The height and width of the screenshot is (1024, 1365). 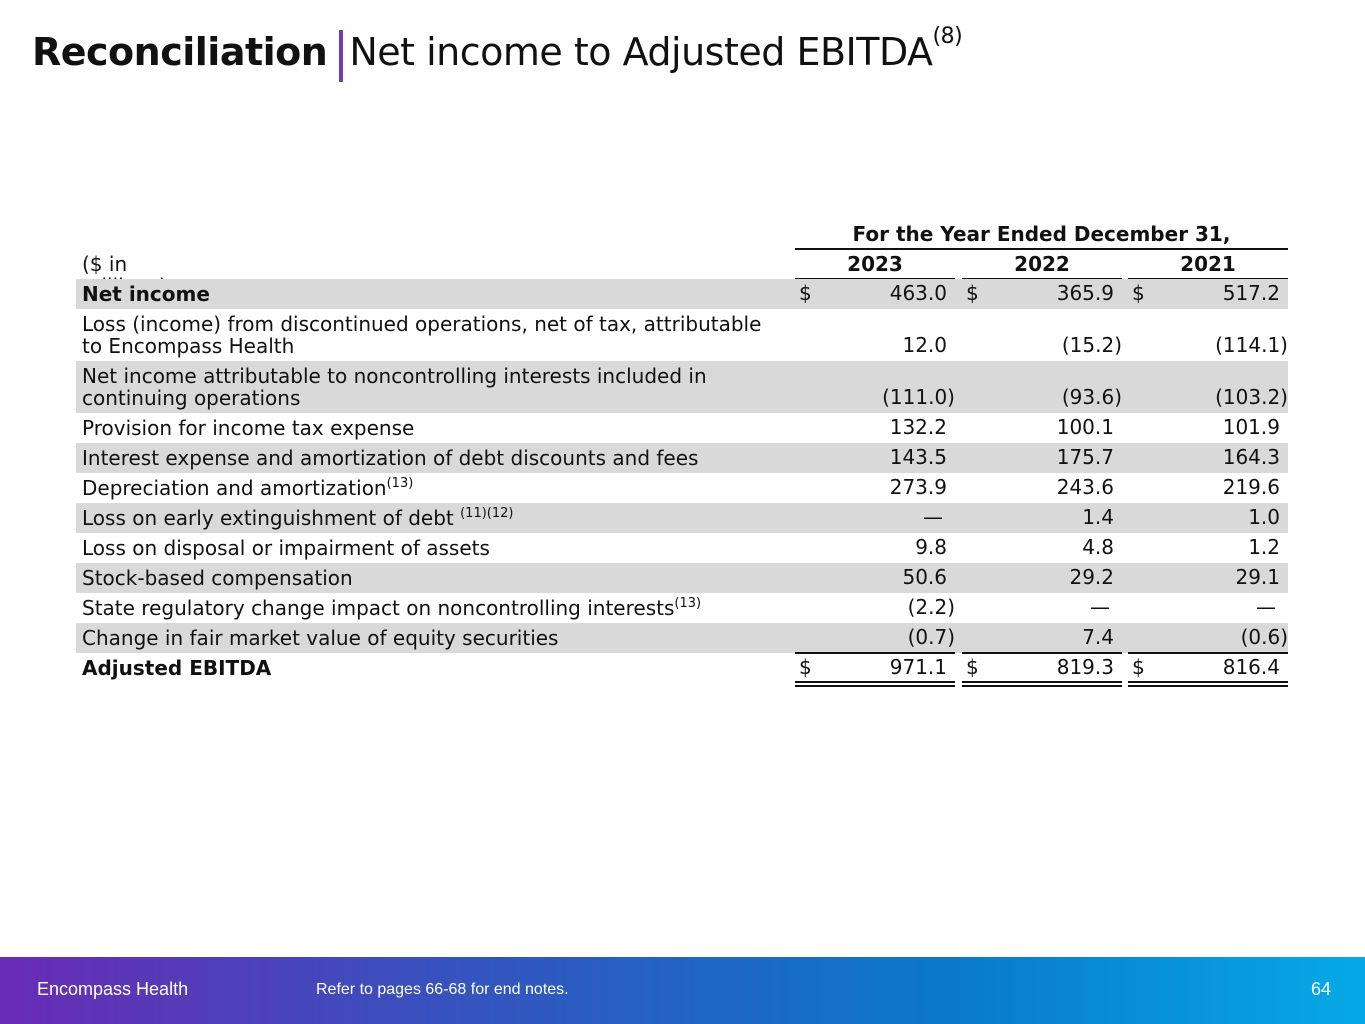 I want to click on value: (93.6), so click(x=1091, y=397).